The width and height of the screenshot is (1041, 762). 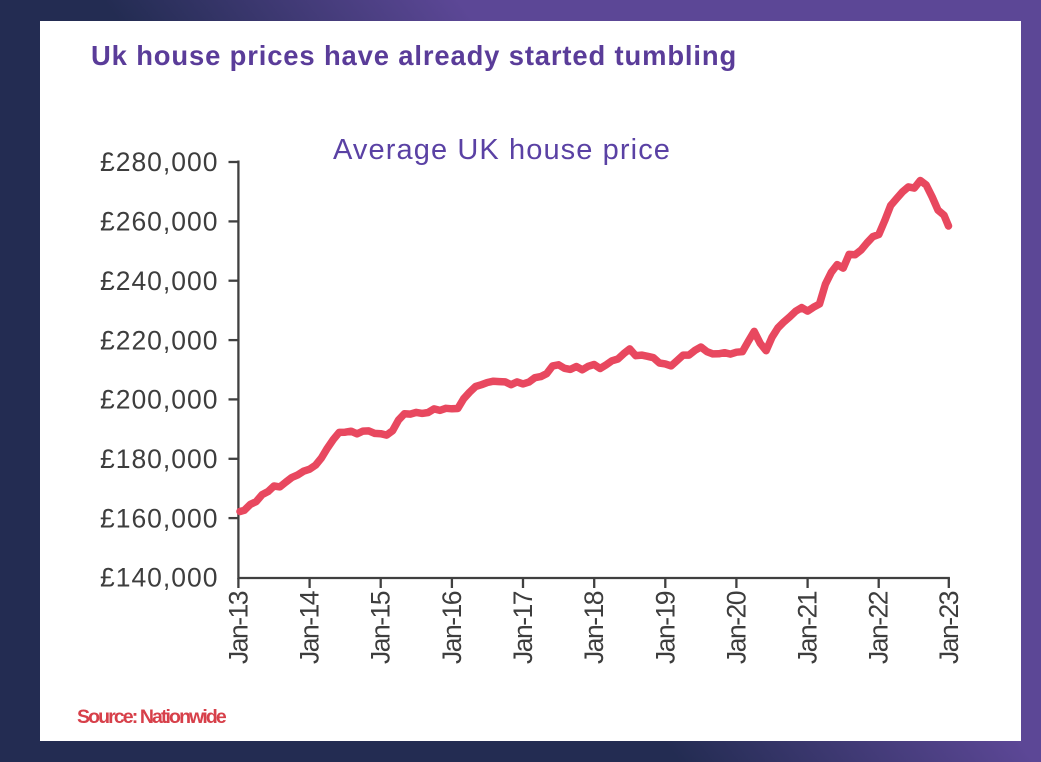 What do you see at coordinates (949, 627) in the screenshot?
I see `svg-text: Jan-23` at bounding box center [949, 627].